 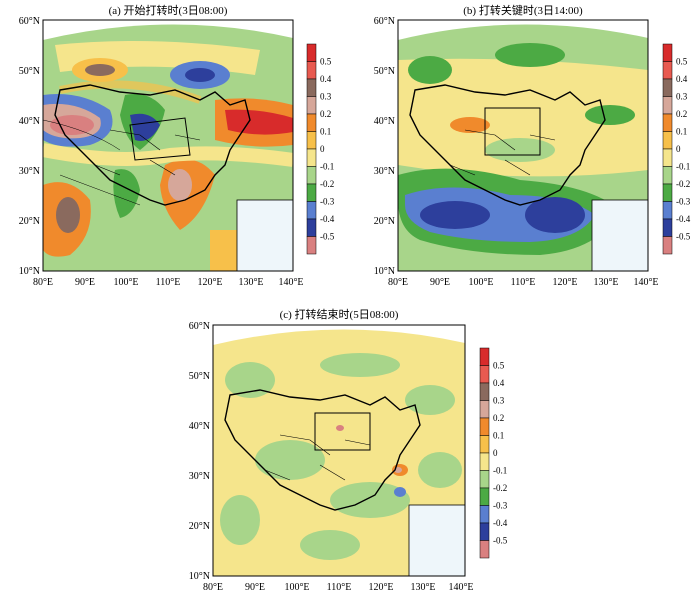 I want to click on panel-a-lat-60: 60°N, so click(x=29, y=21).